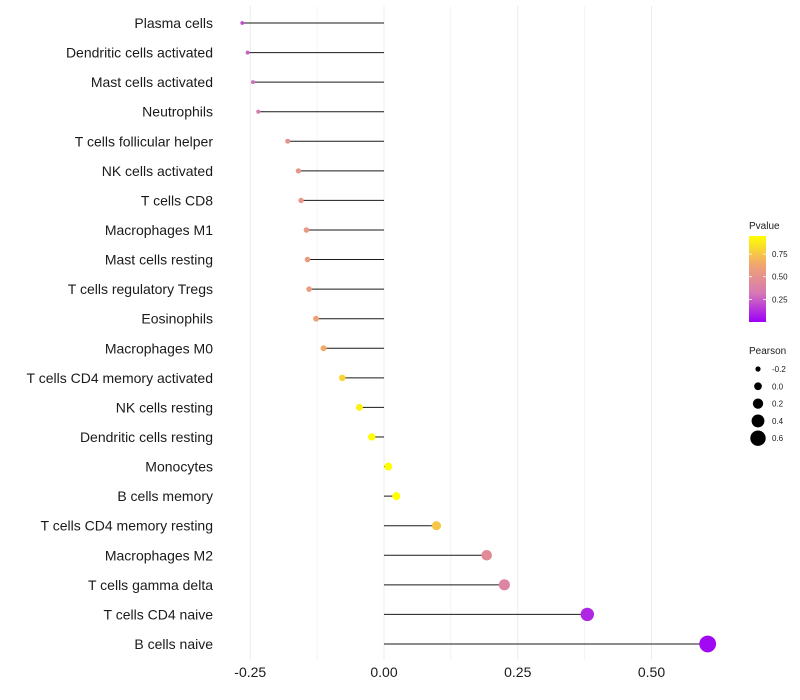 Image resolution: width=800 pixels, height=700 pixels. What do you see at coordinates (779, 369) in the screenshot?
I see `pearson-legend-label: -0.2` at bounding box center [779, 369].